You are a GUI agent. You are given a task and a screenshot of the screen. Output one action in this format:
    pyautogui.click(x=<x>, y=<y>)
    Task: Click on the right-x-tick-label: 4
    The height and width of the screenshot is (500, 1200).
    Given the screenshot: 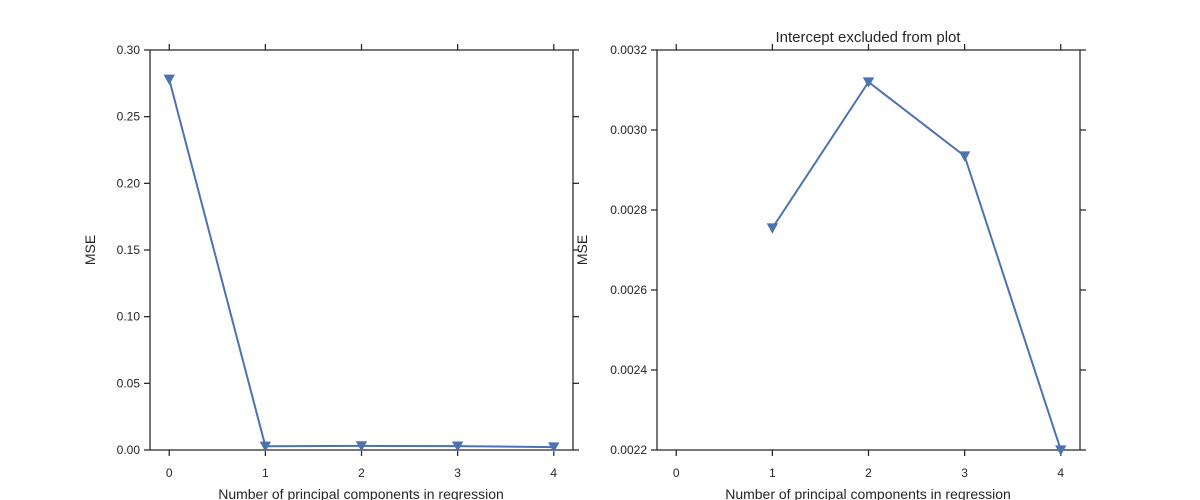 What is the action you would take?
    pyautogui.click(x=1060, y=473)
    